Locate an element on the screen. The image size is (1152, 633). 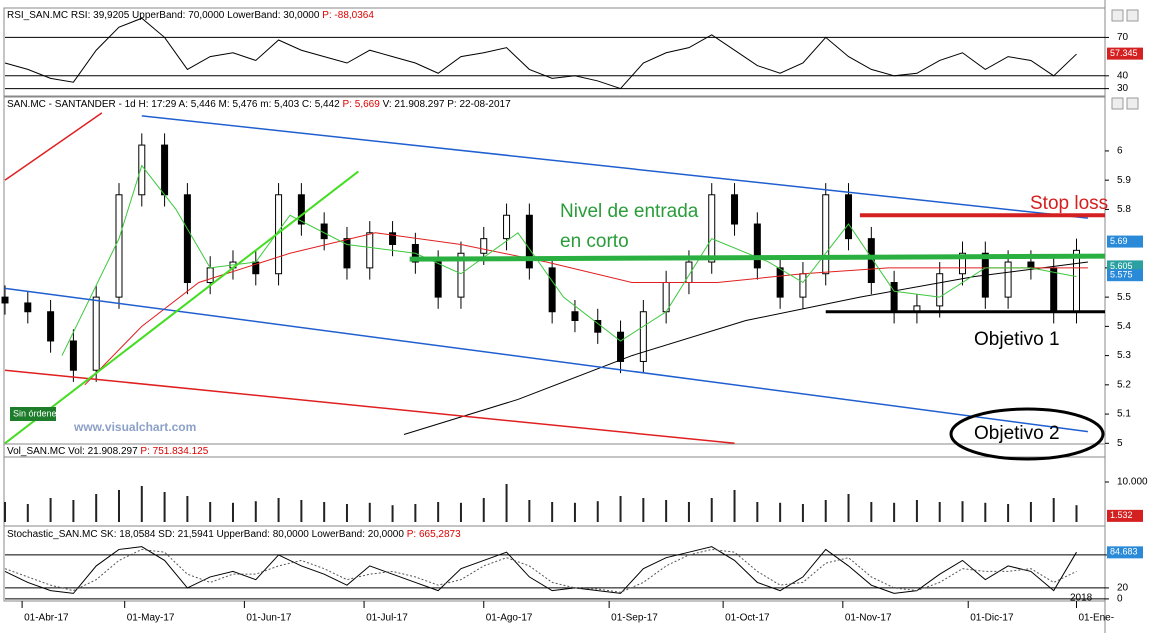
y-tick-label: 0 is located at coordinates (1120, 599).